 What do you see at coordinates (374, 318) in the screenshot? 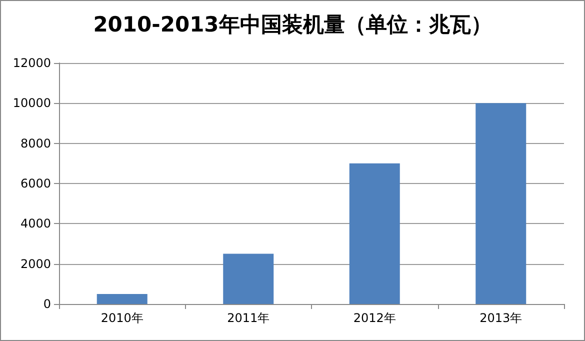
I see `x-tick-label: 2012年` at bounding box center [374, 318].